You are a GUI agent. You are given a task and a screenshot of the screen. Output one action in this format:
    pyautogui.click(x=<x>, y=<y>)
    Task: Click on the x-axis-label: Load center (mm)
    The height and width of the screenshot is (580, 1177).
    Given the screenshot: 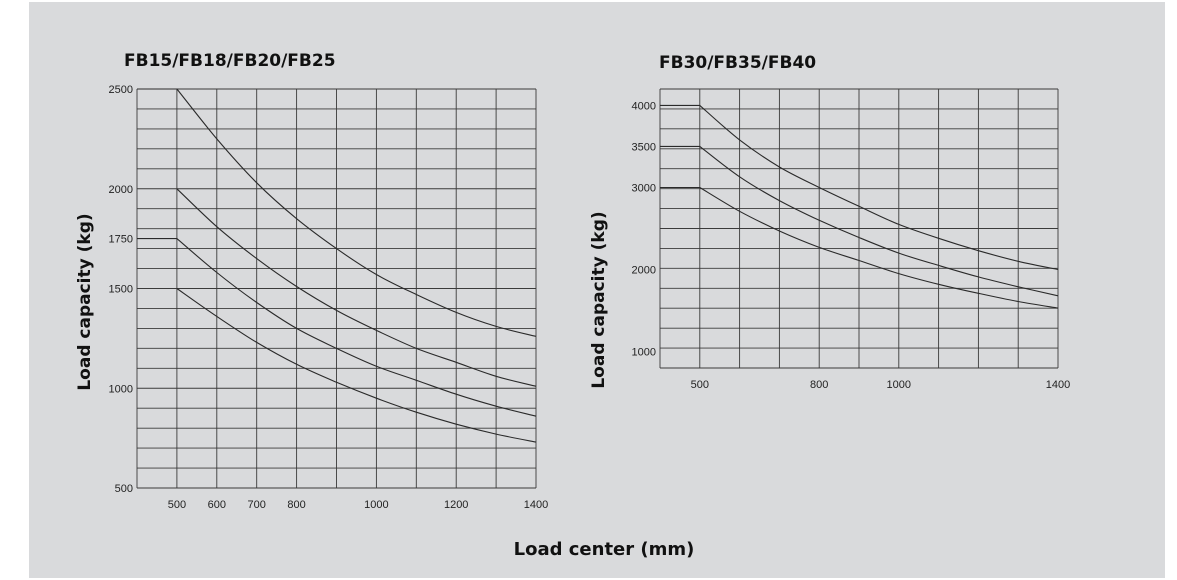 What is the action you would take?
    pyautogui.click(x=604, y=549)
    